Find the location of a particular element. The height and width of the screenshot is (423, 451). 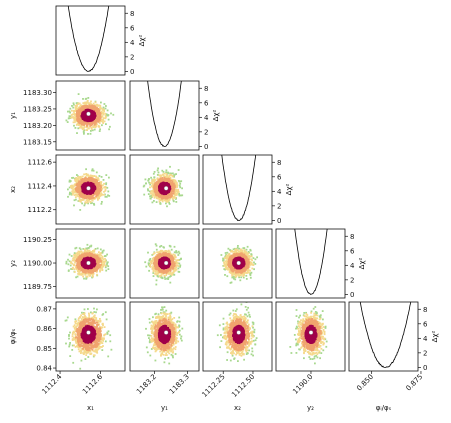

panel-y1-y1 is located at coordinates (165, 115).